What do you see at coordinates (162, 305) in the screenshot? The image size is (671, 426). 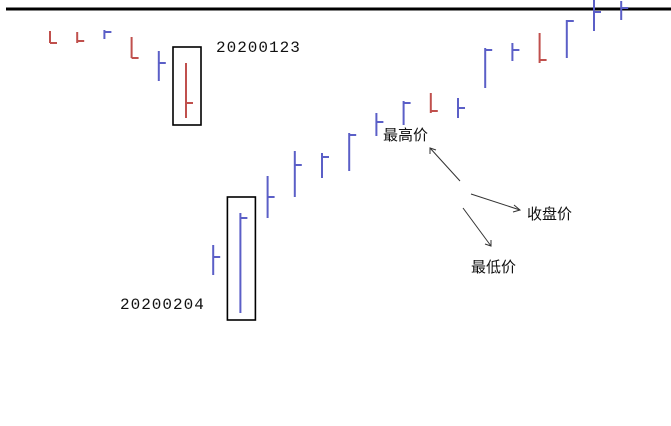 I see `date-label-20200204: 20200204` at bounding box center [162, 305].